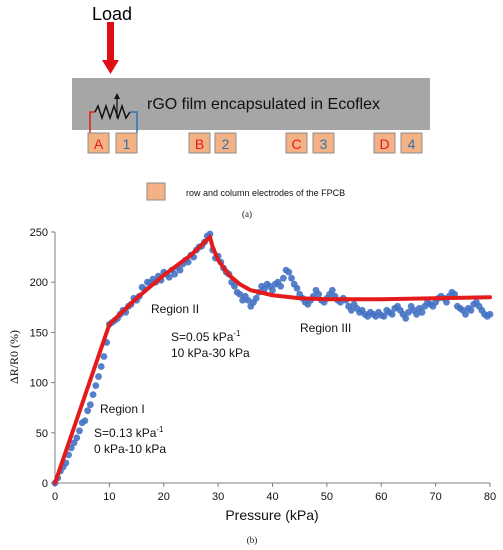 This screenshot has height=550, width=503. I want to click on electrode-pad: 1, so click(126, 143).